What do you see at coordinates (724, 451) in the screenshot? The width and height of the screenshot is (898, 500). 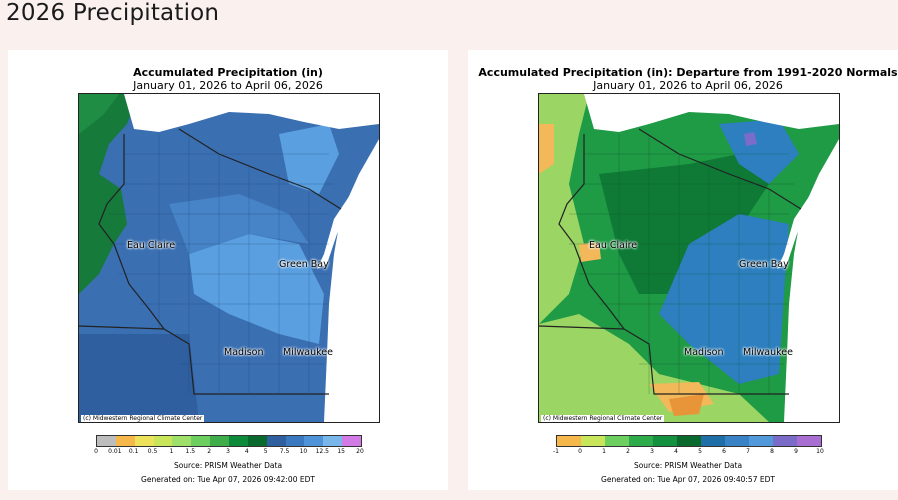 I see `legend-tick: 6` at bounding box center [724, 451].